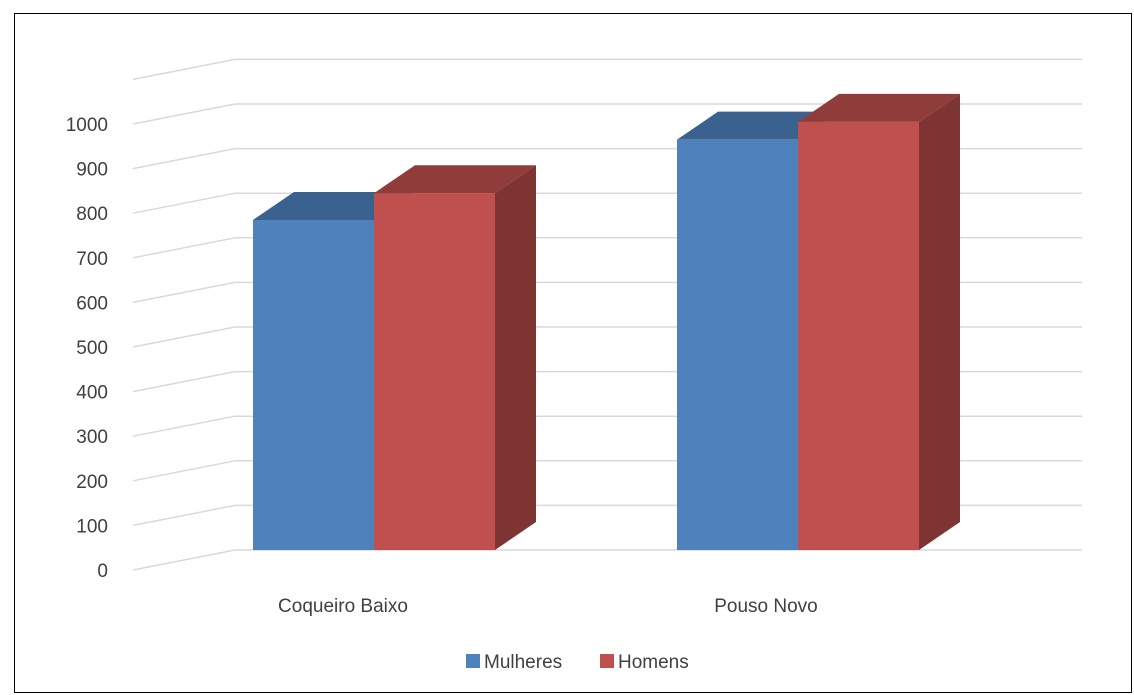 The height and width of the screenshot is (695, 1134). I want to click on y-axis-ticks: 0 100 200 300 400 500 600 700 800 900 1000, so click(87, 348).